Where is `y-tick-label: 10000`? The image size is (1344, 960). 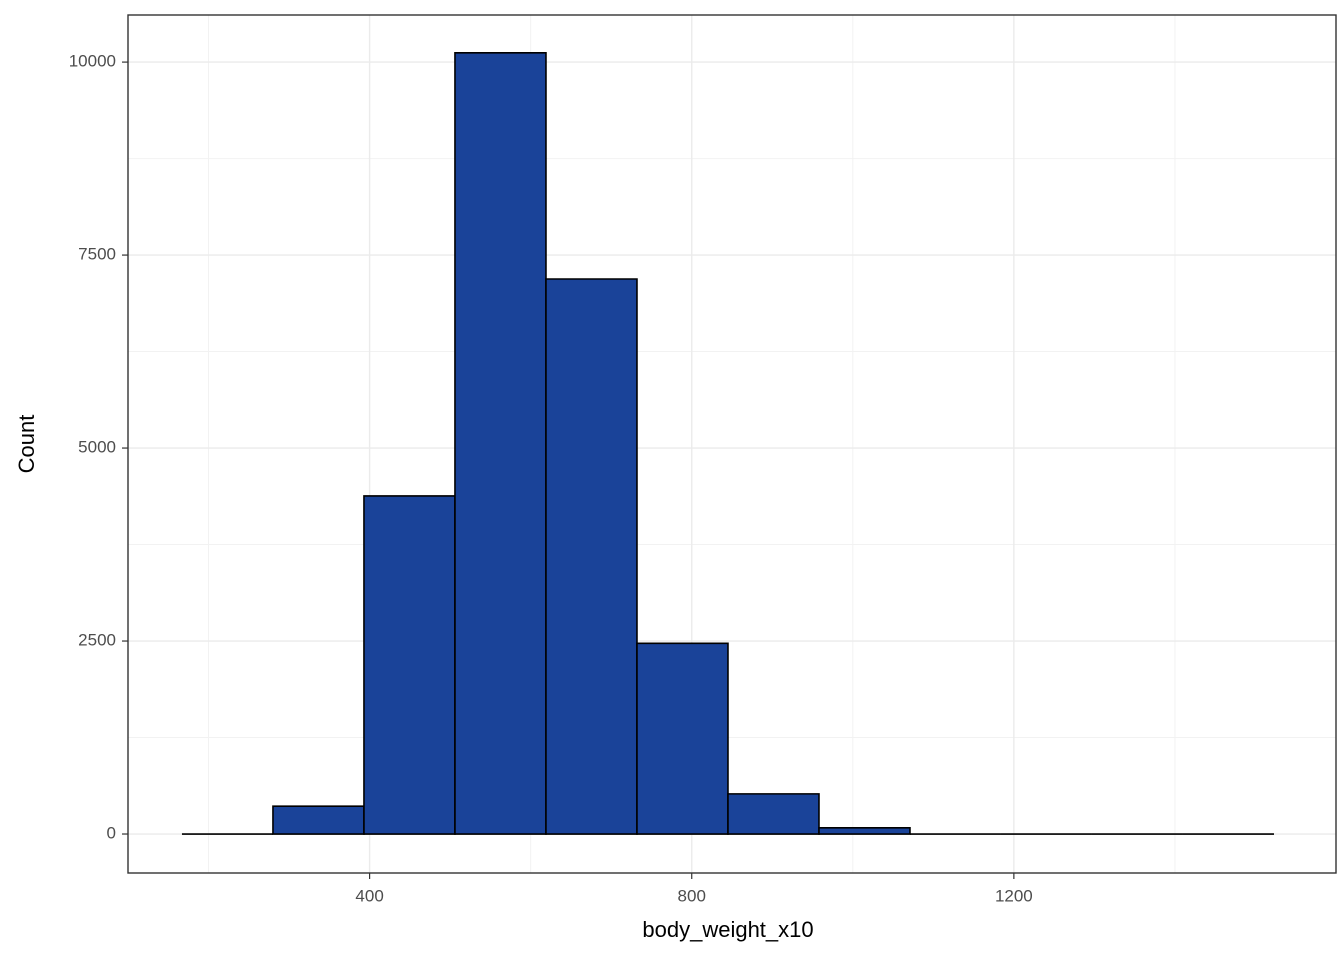
y-tick-label: 10000 is located at coordinates (92, 61).